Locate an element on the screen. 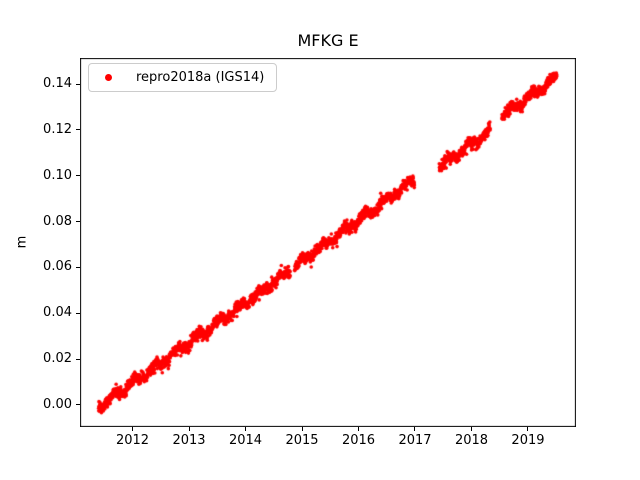 Image resolution: width=640 pixels, height=480 pixels. x-axis-tick-label: 2012 is located at coordinates (132, 440).